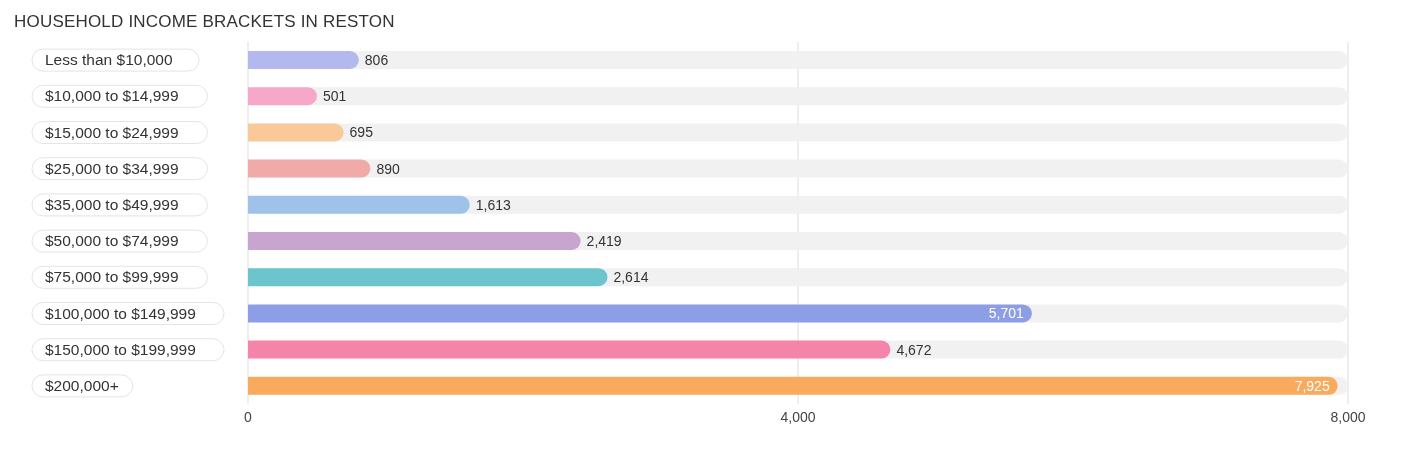 This screenshot has width=1406, height=449. I want to click on chart-title: HOUSEHOLD INCOME BRACKETS IN RESTON, so click(204, 22).